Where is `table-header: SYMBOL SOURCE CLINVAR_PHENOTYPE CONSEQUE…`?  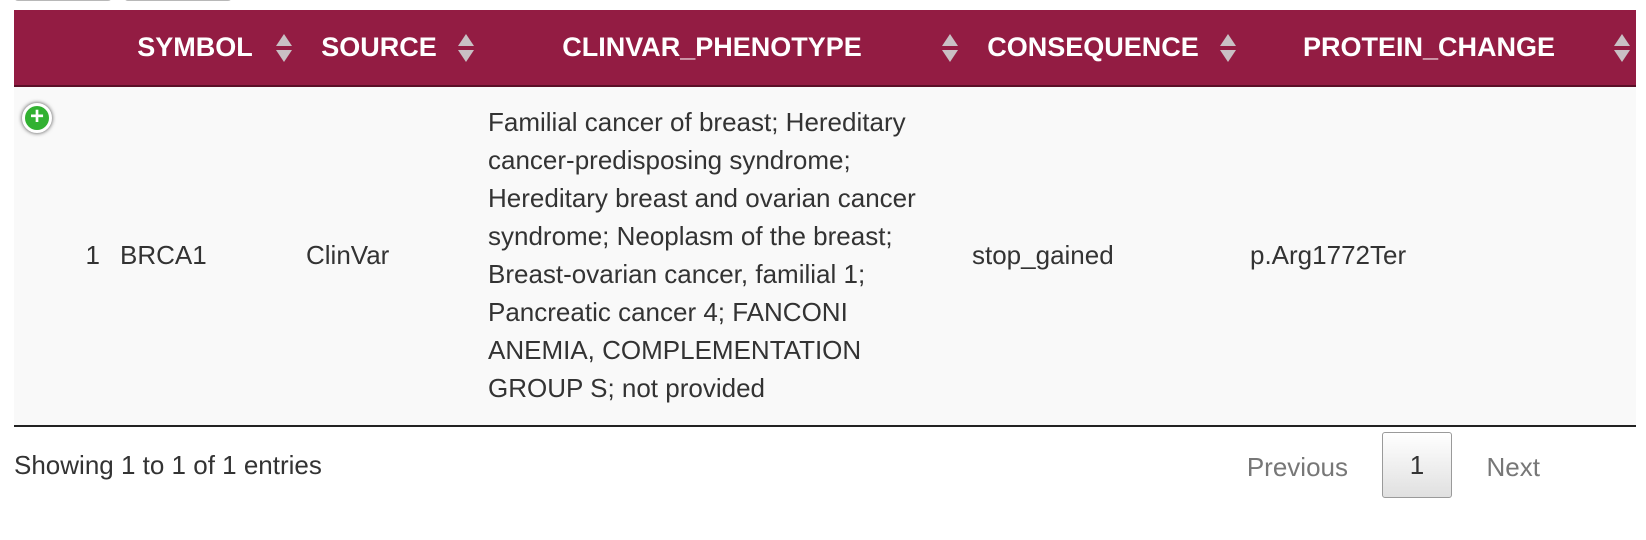 table-header: SYMBOL SOURCE CLINVAR_PHENOTYPE CONSEQUE… is located at coordinates (825, 48).